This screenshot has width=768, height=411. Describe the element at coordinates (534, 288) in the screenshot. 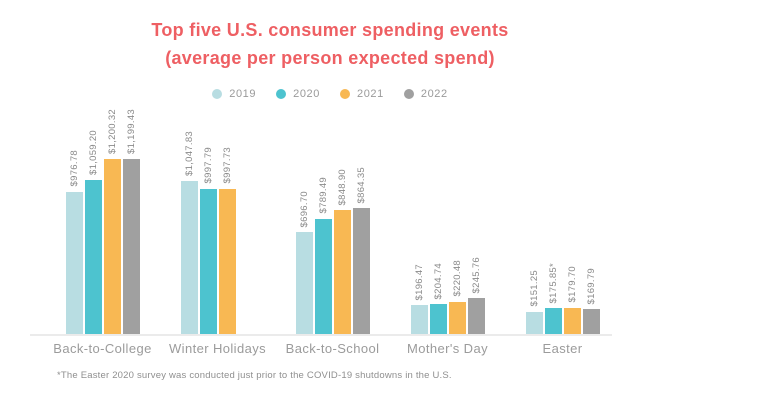

I see `bar-value-label-2019-easter: $151.25` at that location.